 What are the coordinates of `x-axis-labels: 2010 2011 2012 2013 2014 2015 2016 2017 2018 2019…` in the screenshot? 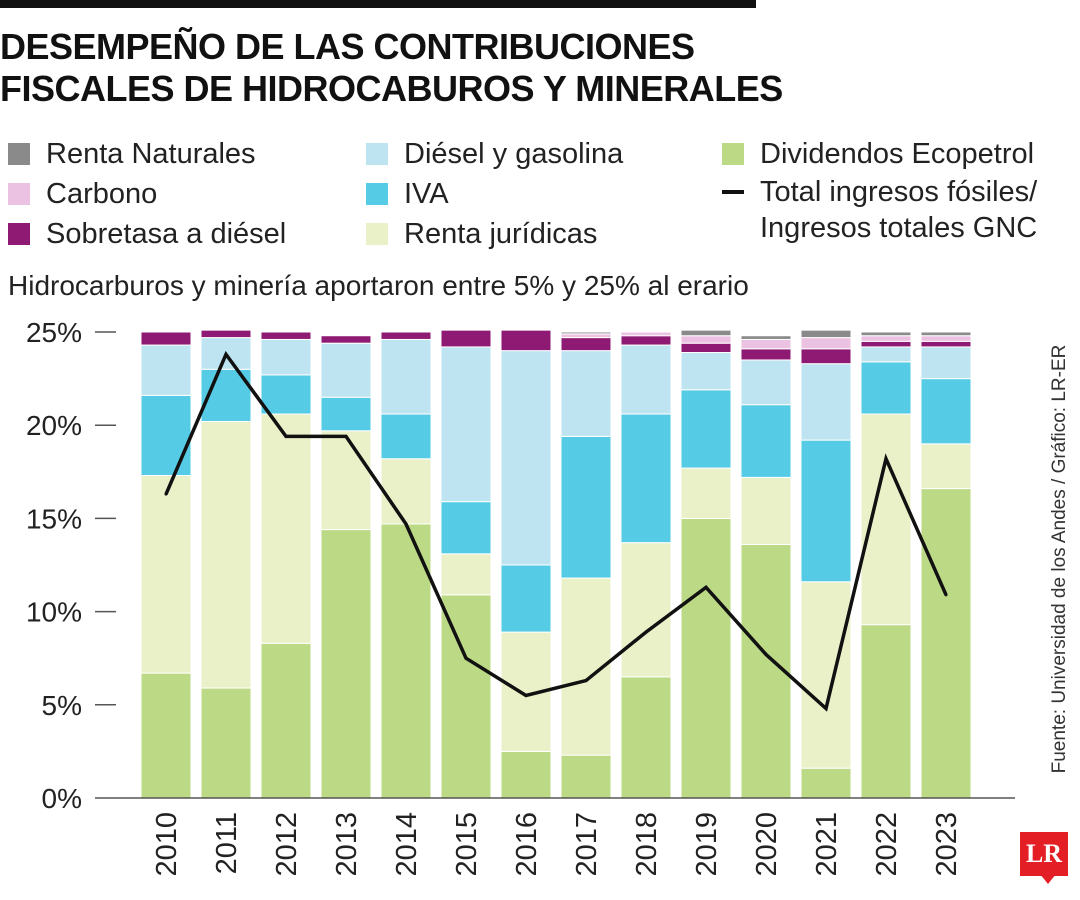 It's located at (557, 844).